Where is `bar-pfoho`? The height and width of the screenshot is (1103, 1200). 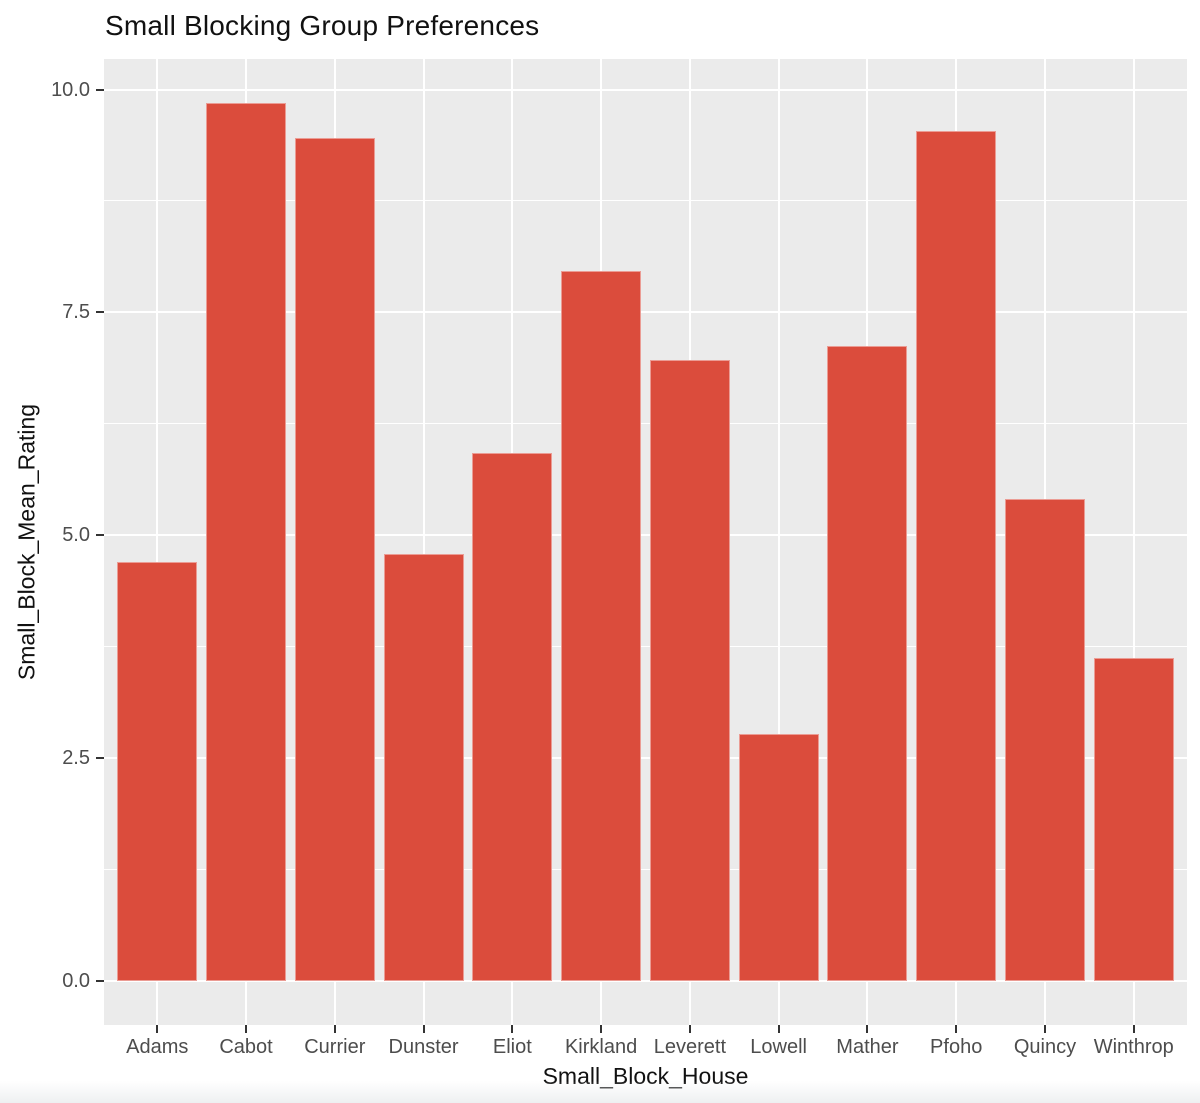
bar-pfoho is located at coordinates (956, 556).